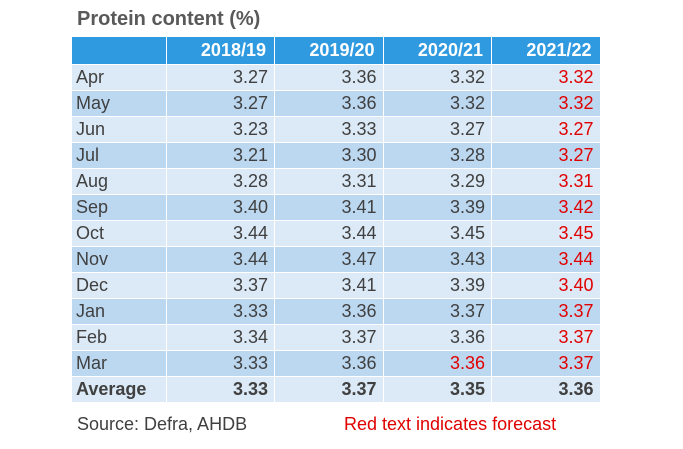  Describe the element at coordinates (546, 388) in the screenshot. I see `average-value-cell: 3.36` at that location.